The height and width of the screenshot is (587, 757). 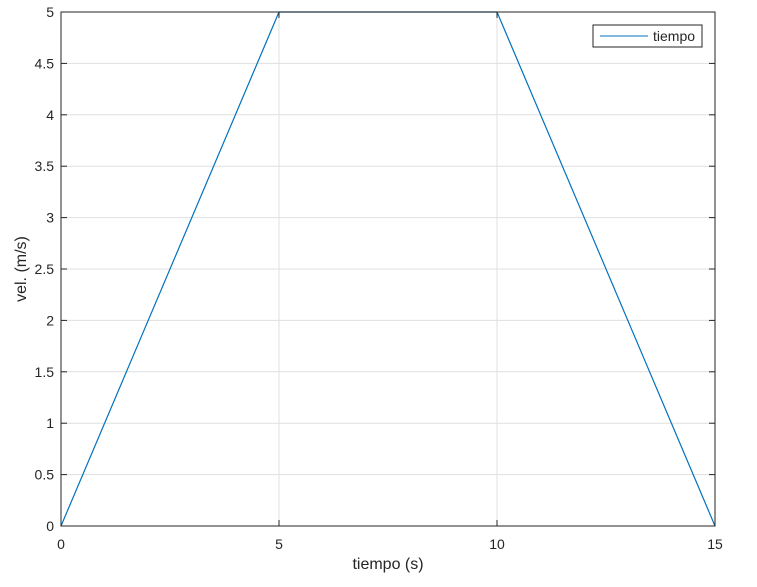 What do you see at coordinates (497, 544) in the screenshot?
I see `x-tick-label: 10` at bounding box center [497, 544].